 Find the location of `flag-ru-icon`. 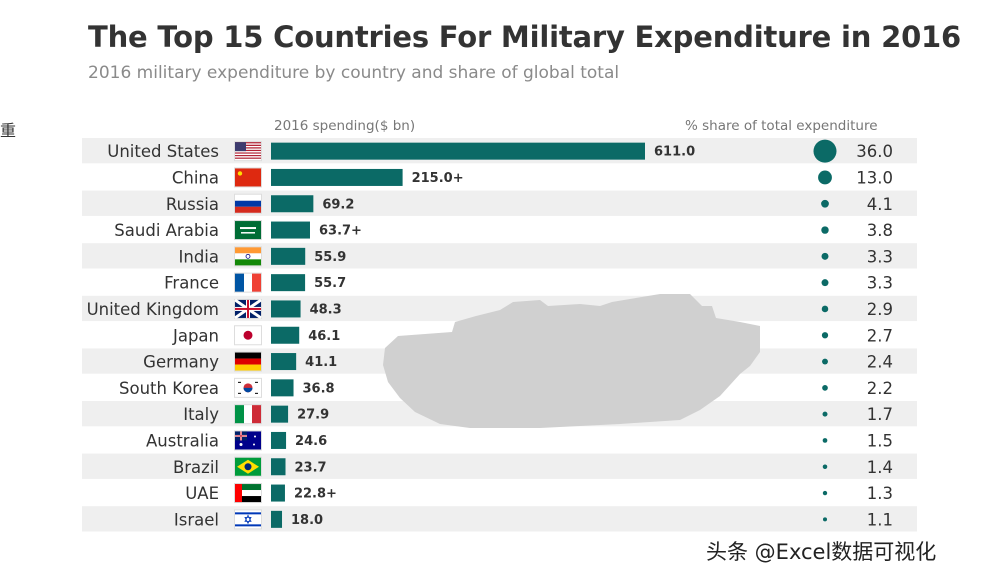

flag-ru-icon is located at coordinates (248, 203).